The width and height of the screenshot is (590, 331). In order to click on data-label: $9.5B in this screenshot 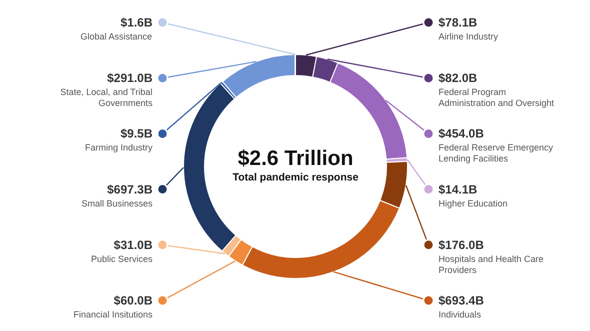, I will do `click(136, 133)`.